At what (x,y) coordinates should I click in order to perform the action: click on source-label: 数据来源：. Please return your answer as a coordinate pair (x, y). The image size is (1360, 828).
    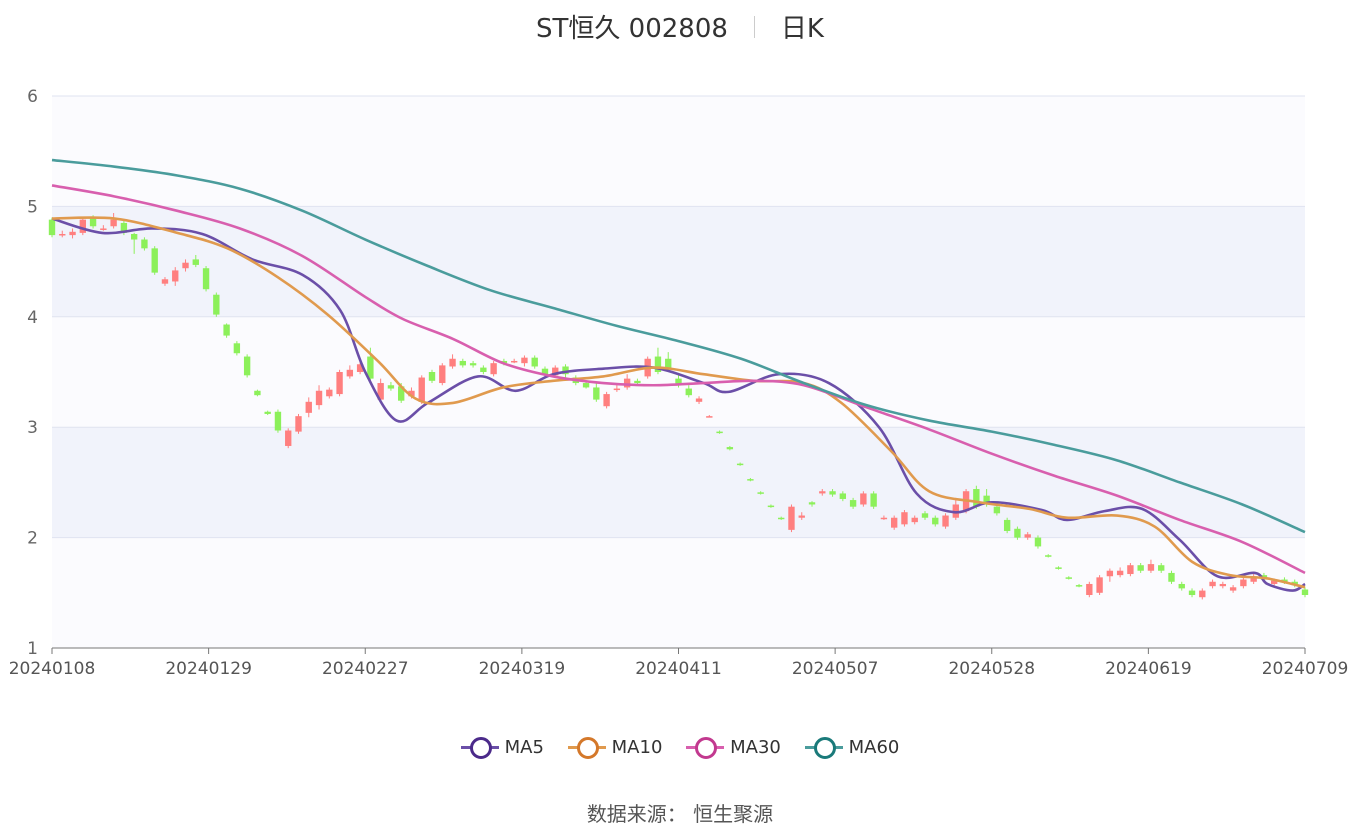
    Looking at the image, I should click on (636, 814).